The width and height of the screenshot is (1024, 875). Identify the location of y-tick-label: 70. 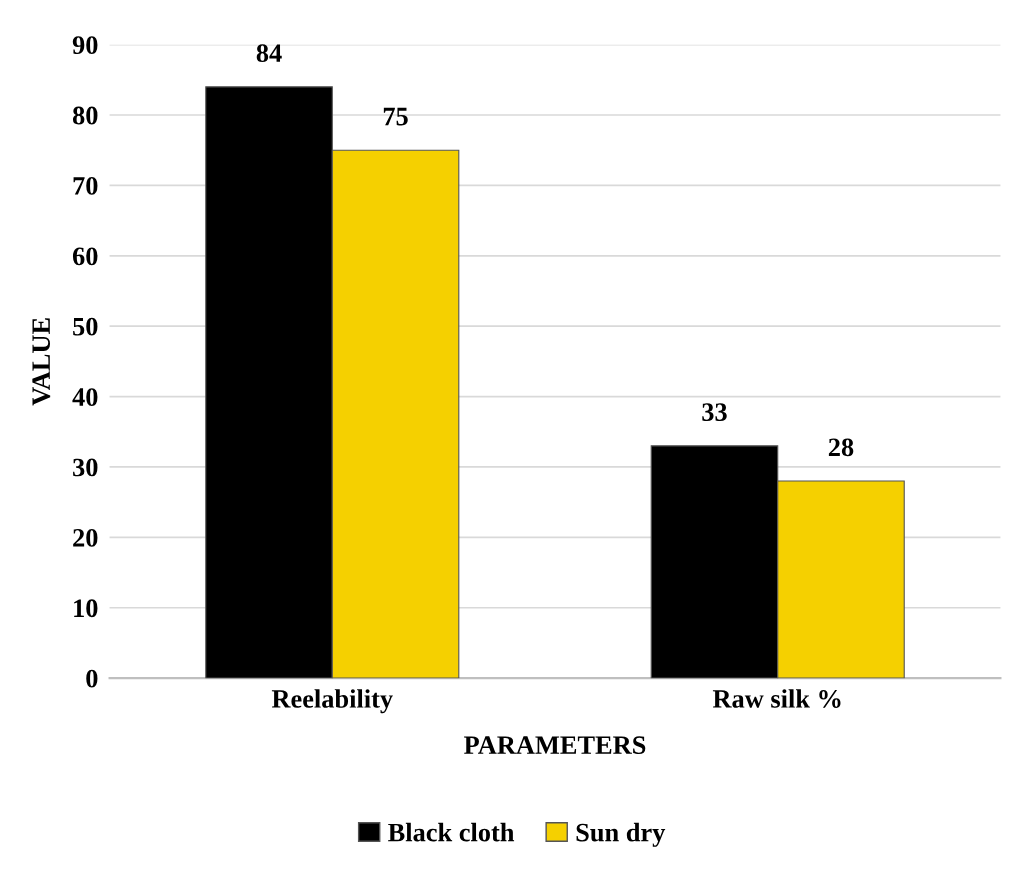
(85, 186).